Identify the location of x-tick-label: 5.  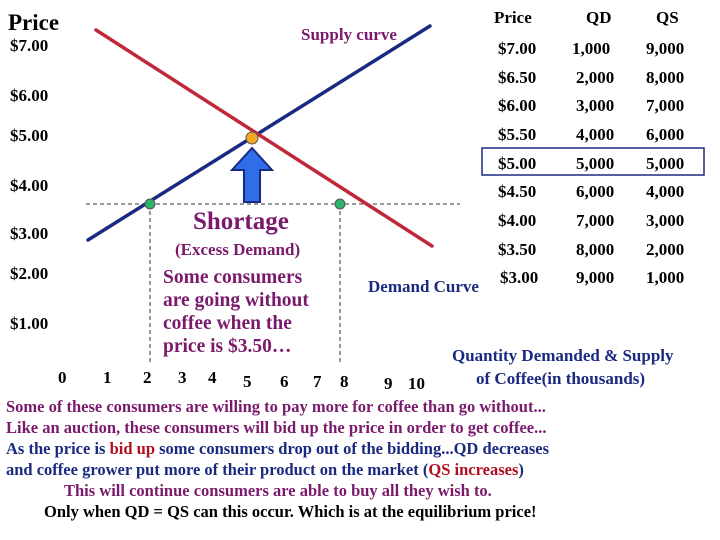
(247, 381).